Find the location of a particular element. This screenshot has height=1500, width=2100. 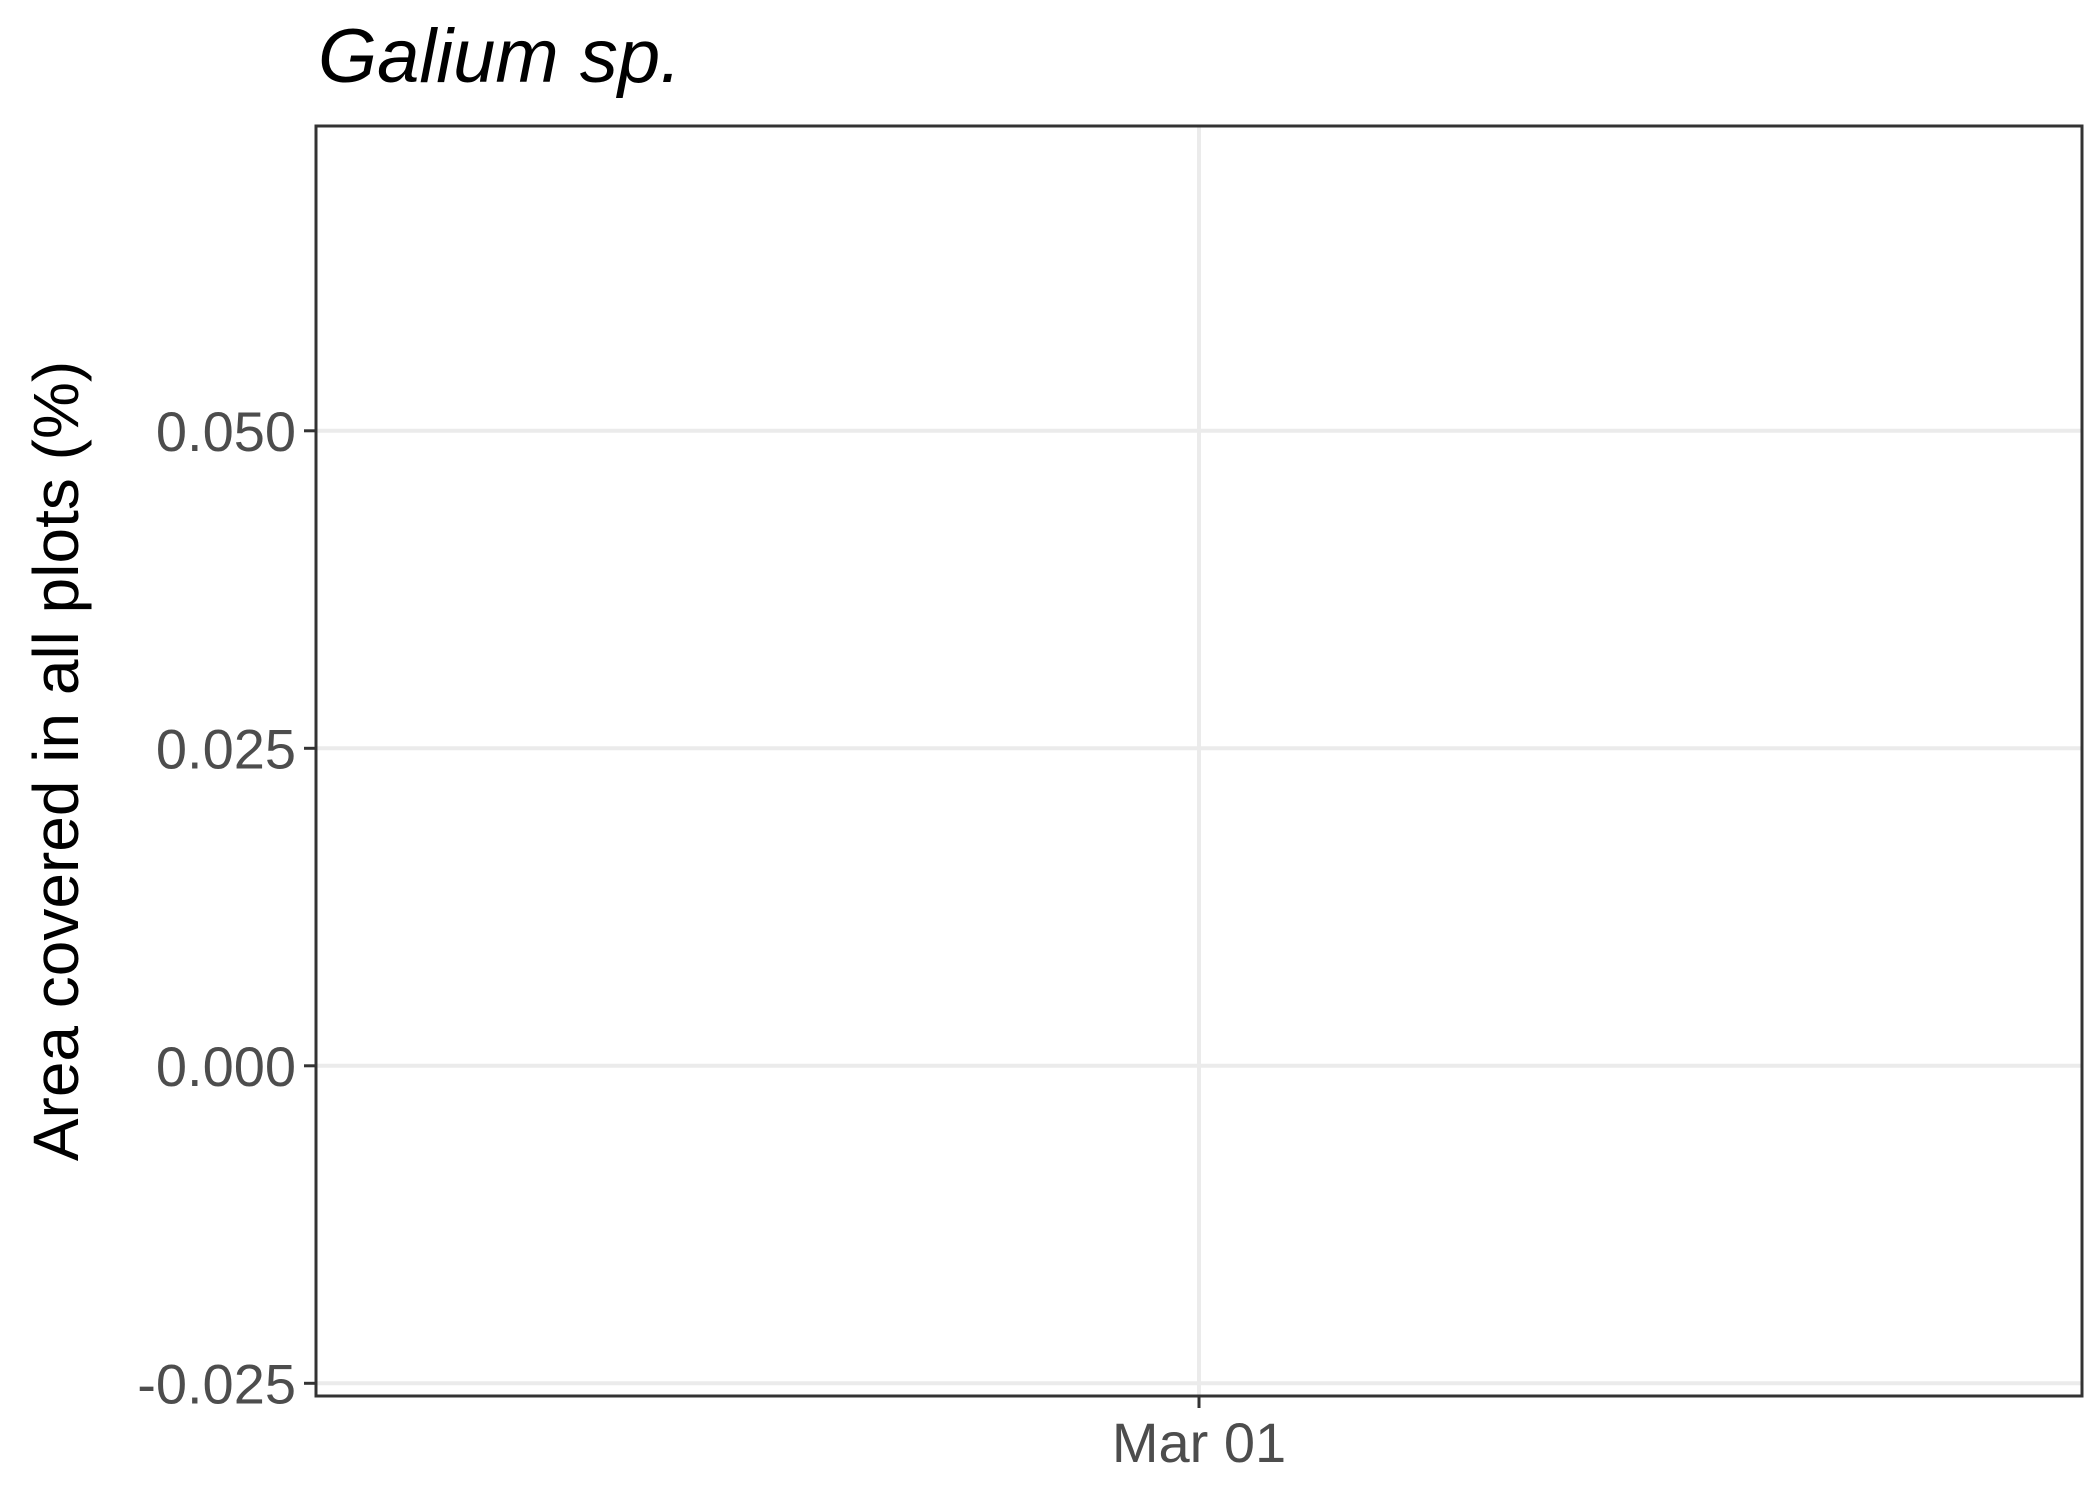

y-axis-label: Area covered in all plots (%) is located at coordinates (56, 761).